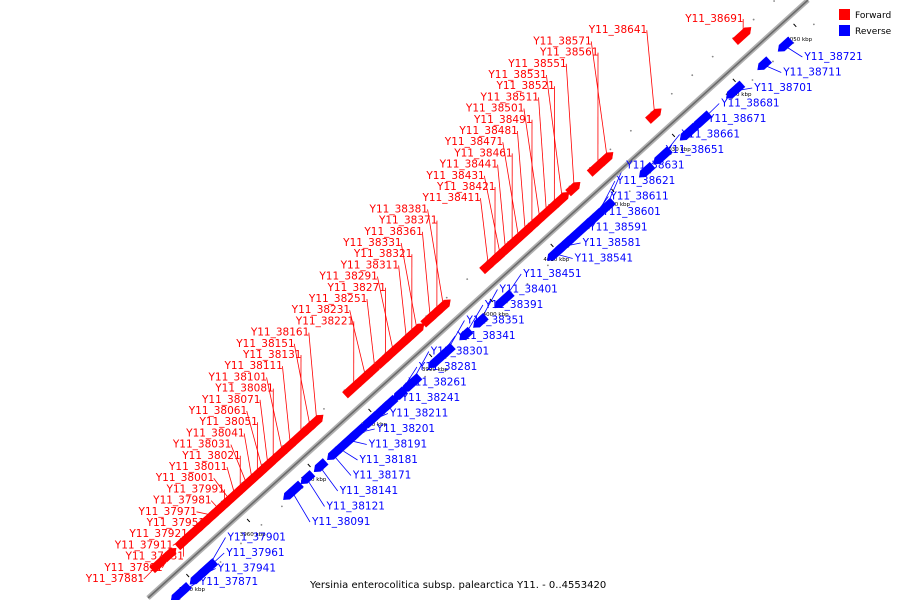 The image size is (900, 600). What do you see at coordinates (516, 75) in the screenshot?
I see `gene-label-y11_38531: Y11_38531` at bounding box center [516, 75].